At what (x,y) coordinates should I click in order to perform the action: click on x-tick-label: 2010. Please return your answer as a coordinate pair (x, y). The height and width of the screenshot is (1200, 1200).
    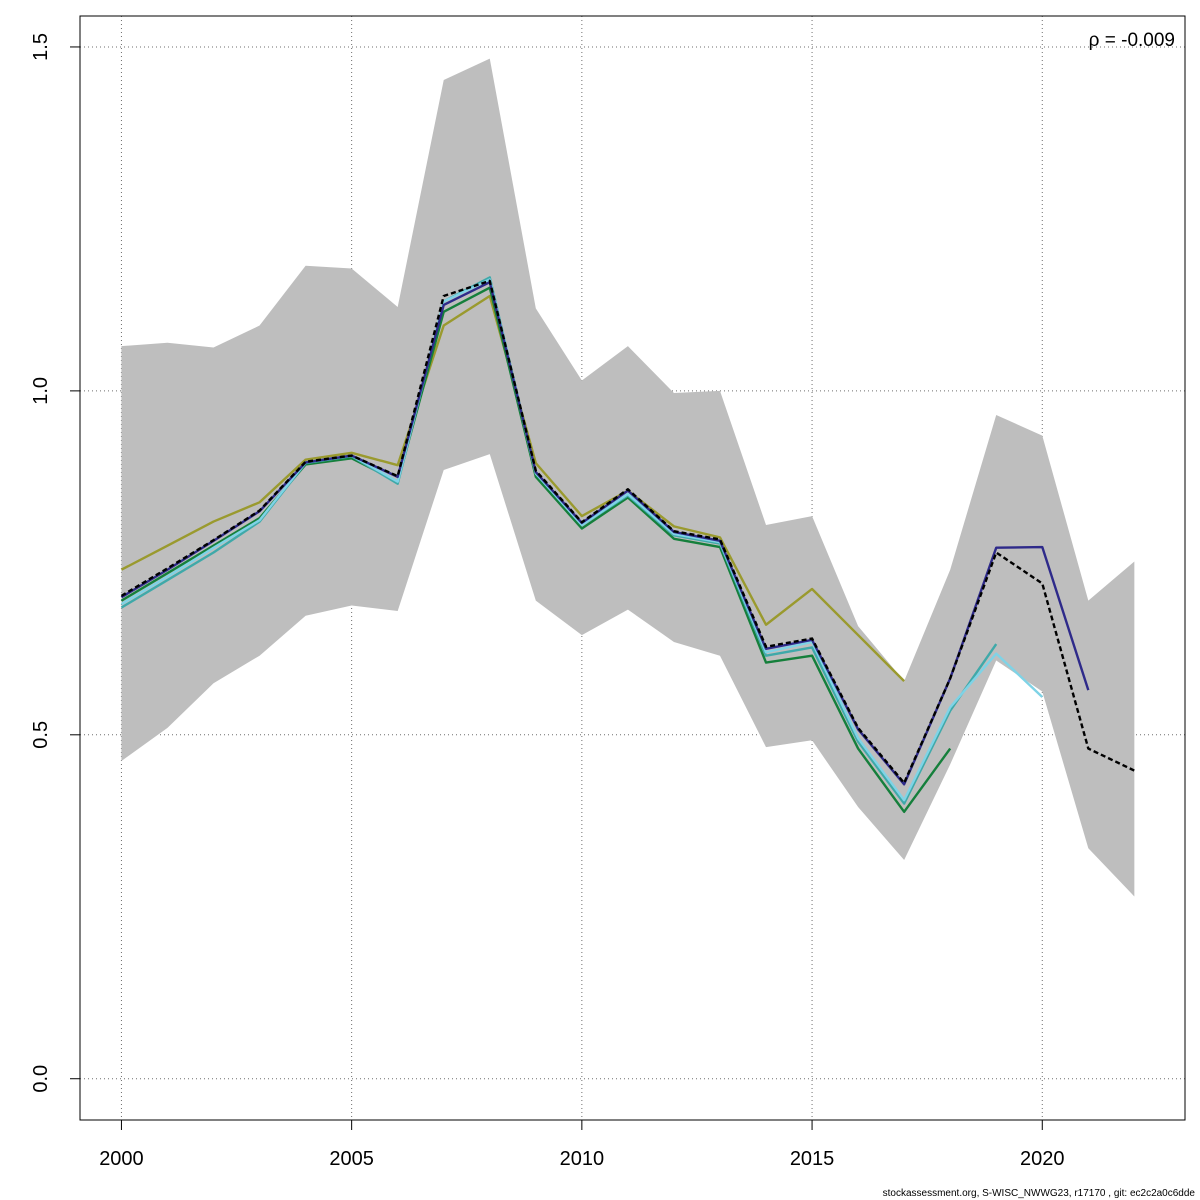
    Looking at the image, I should click on (582, 1159).